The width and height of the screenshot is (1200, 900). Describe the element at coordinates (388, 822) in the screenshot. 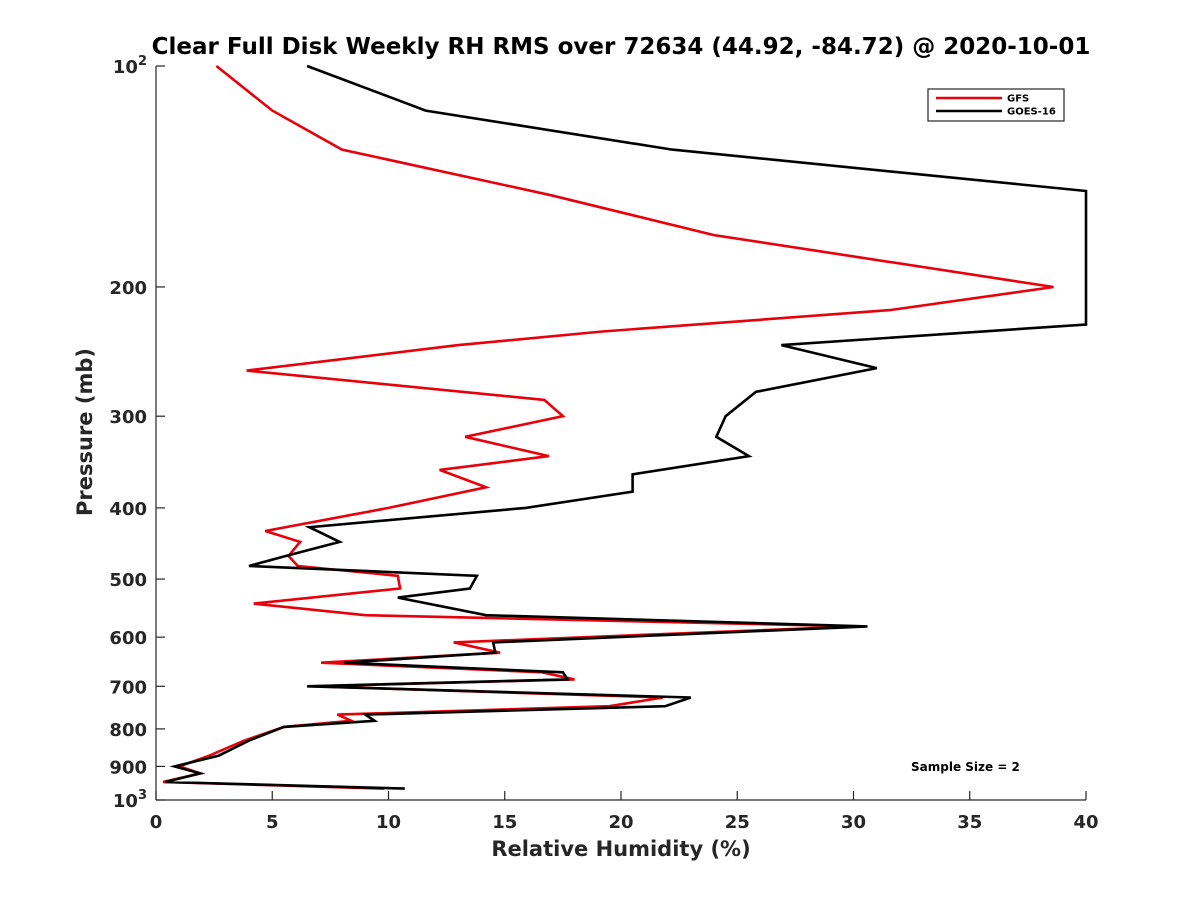

I see `x-tick-label: 10` at that location.